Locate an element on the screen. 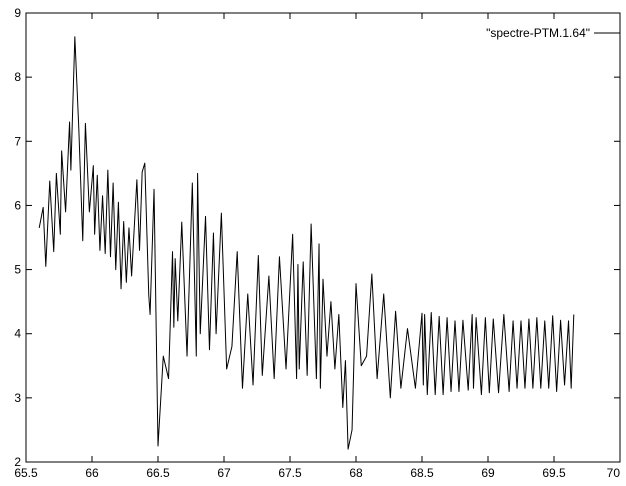 This screenshot has width=626, height=486. legend: "spectre-PTM.1.64" is located at coordinates (553, 33).